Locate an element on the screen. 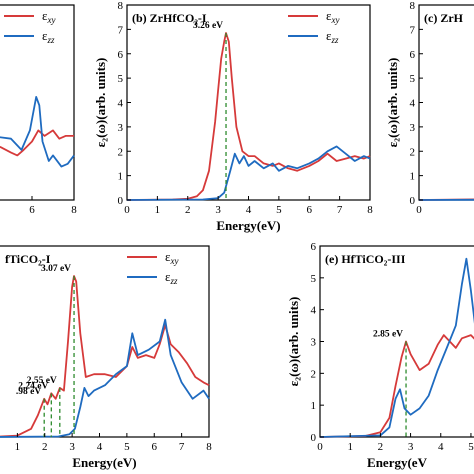 This screenshot has width=474, height=474. peak-label: .98 eV is located at coordinates (28, 392).